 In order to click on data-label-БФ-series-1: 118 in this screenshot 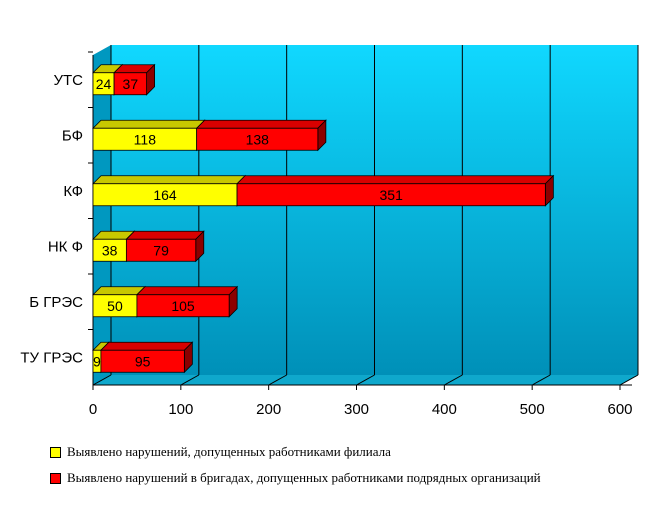, I will do `click(145, 139)`.